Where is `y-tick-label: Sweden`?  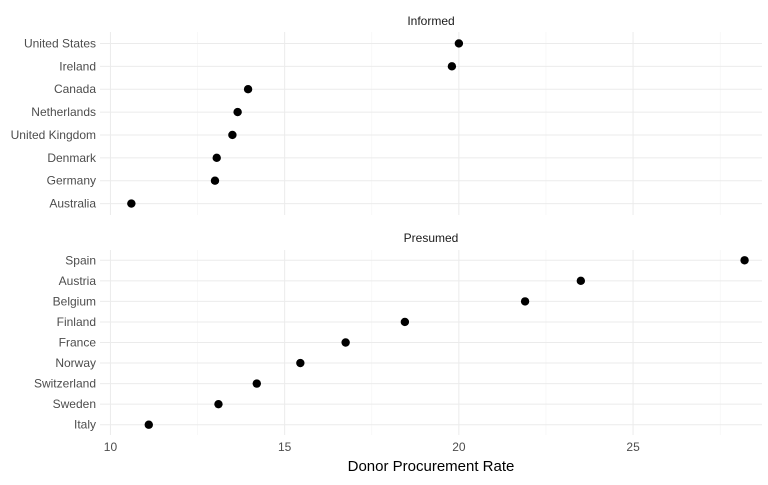
y-tick-label: Sweden is located at coordinates (74, 404).